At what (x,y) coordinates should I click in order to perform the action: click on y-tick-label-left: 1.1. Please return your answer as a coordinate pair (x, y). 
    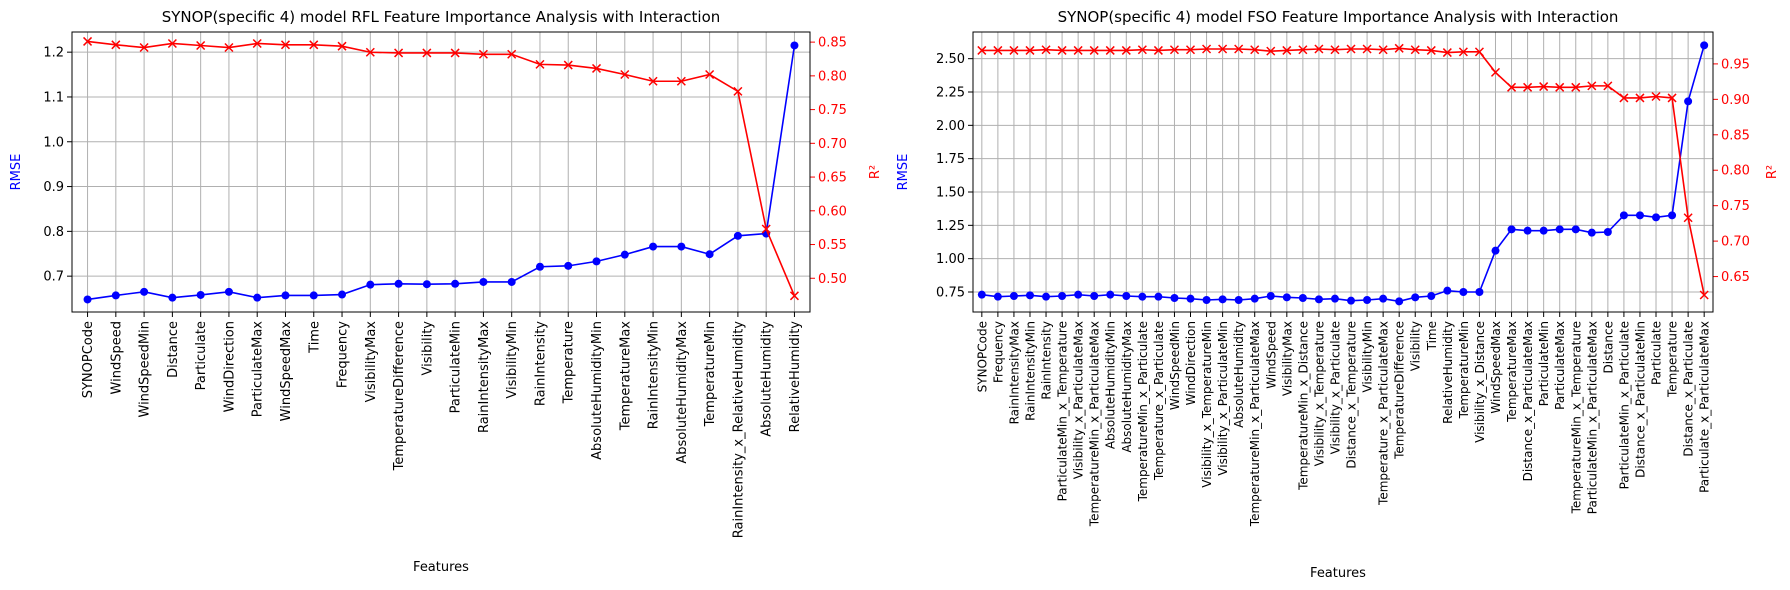
    Looking at the image, I should click on (53, 97).